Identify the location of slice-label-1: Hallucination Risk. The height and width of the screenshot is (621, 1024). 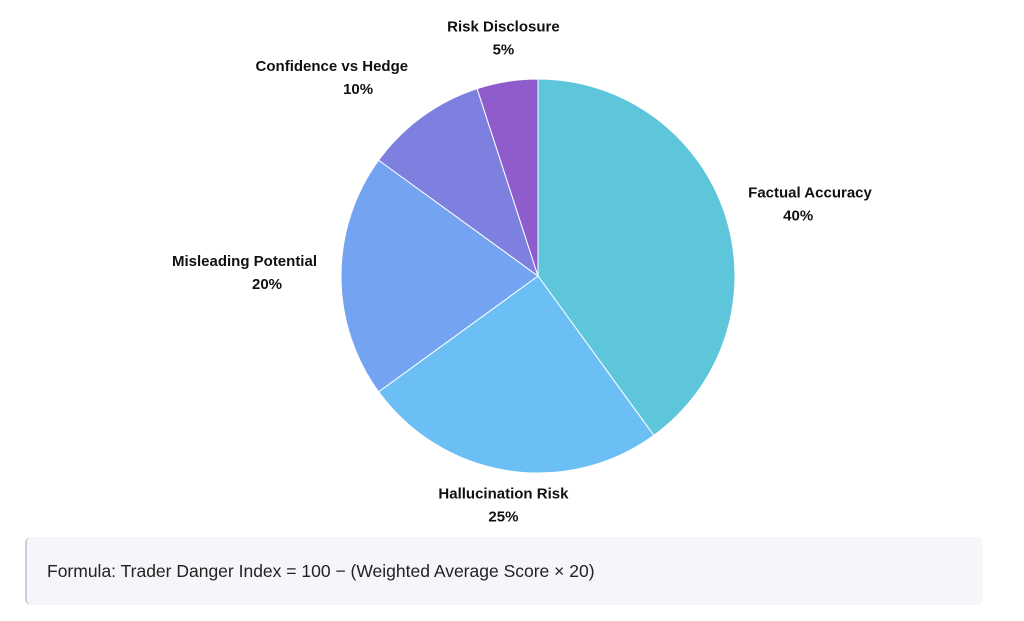
(503, 493).